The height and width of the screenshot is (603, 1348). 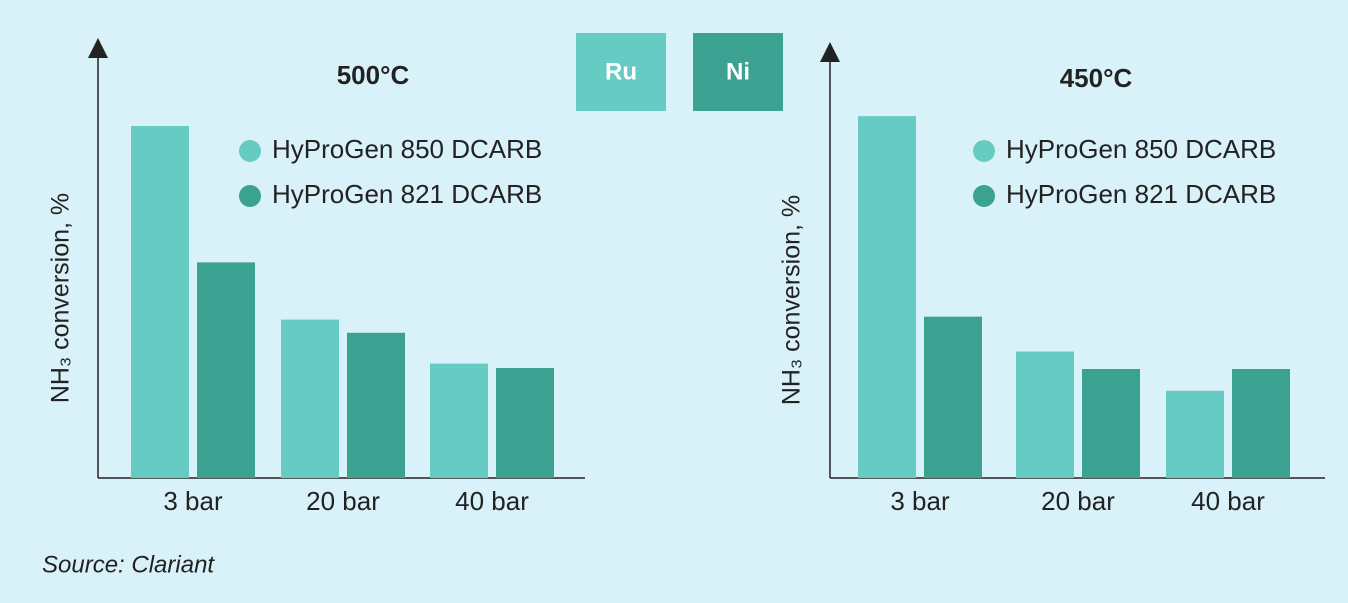 What do you see at coordinates (1096, 78) in the screenshot?
I see `chart-title: 450°C` at bounding box center [1096, 78].